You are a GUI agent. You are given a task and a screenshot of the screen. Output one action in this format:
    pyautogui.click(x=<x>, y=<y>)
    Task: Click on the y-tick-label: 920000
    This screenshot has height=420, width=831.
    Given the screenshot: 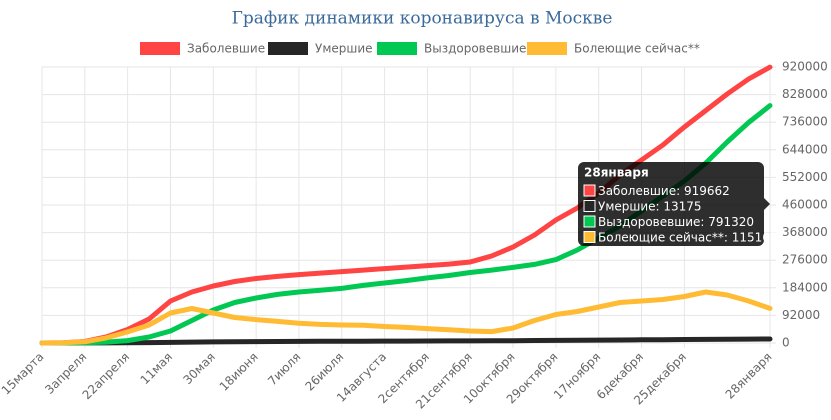 What is the action you would take?
    pyautogui.click(x=805, y=67)
    